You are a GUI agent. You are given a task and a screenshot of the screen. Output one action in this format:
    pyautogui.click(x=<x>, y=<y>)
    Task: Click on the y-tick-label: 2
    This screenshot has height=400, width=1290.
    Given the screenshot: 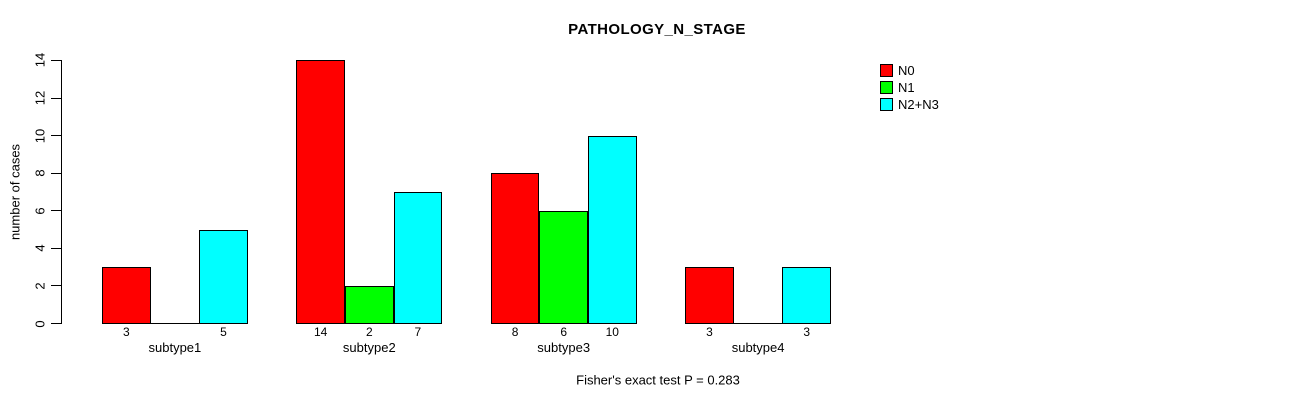 What is the action you would take?
    pyautogui.click(x=40, y=286)
    